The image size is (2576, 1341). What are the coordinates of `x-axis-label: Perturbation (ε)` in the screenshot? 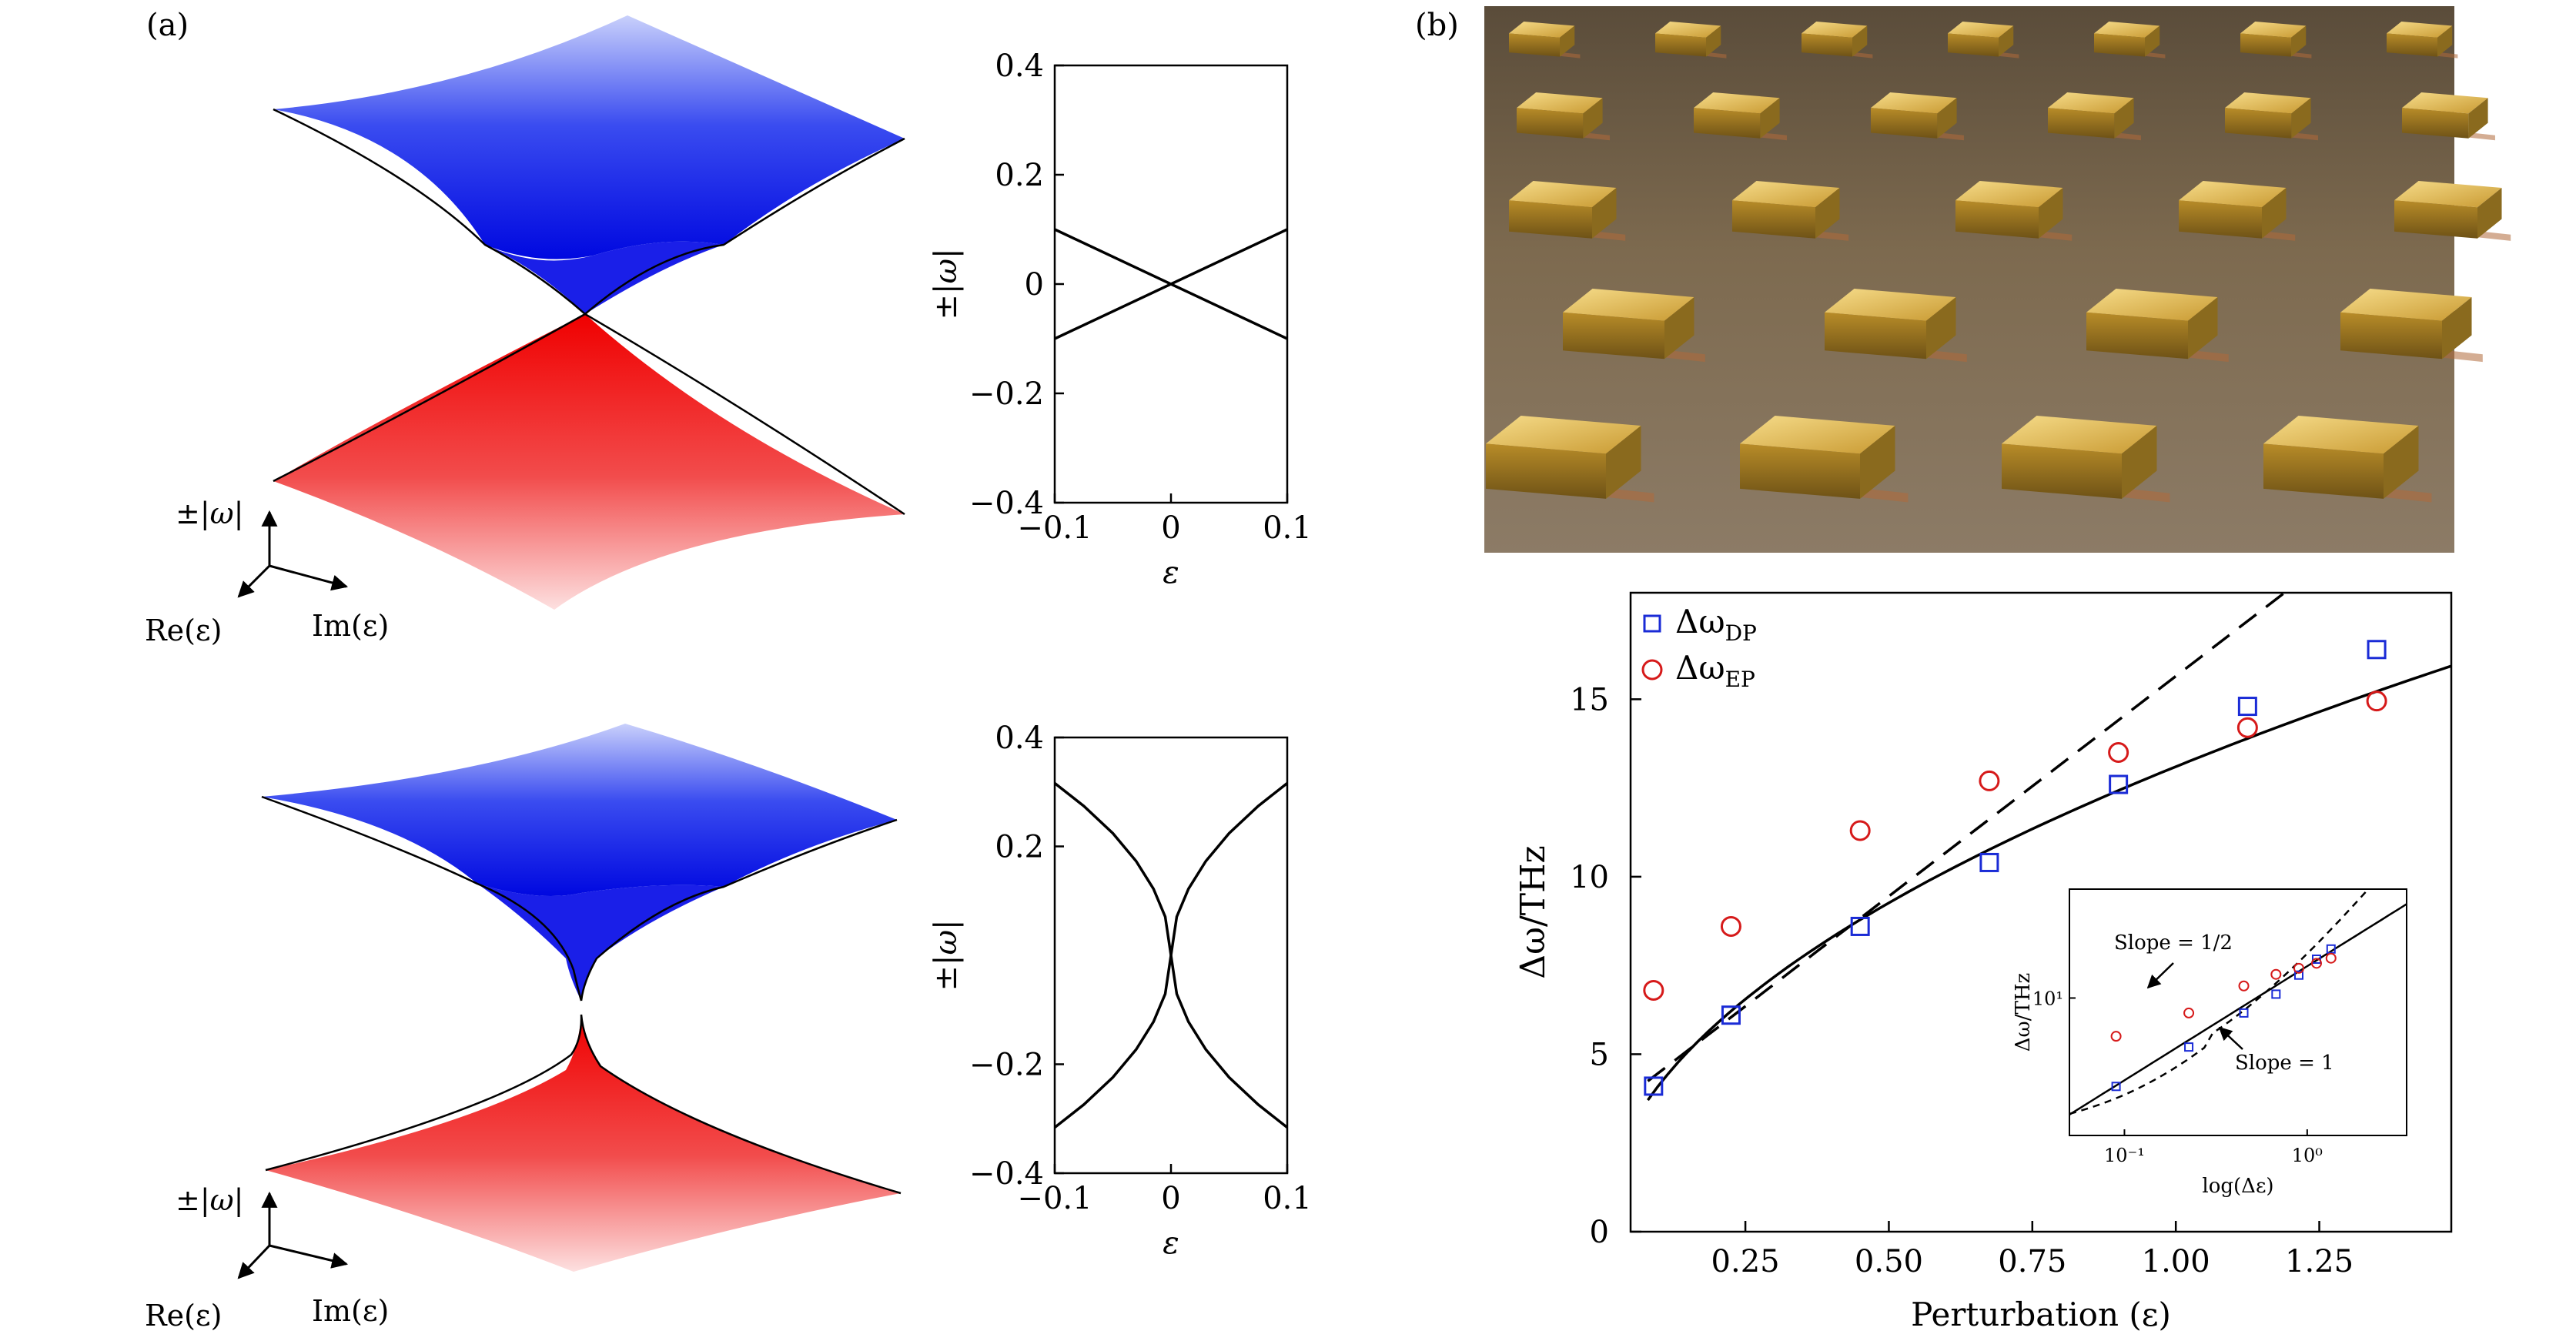 It's located at (2041, 1314).